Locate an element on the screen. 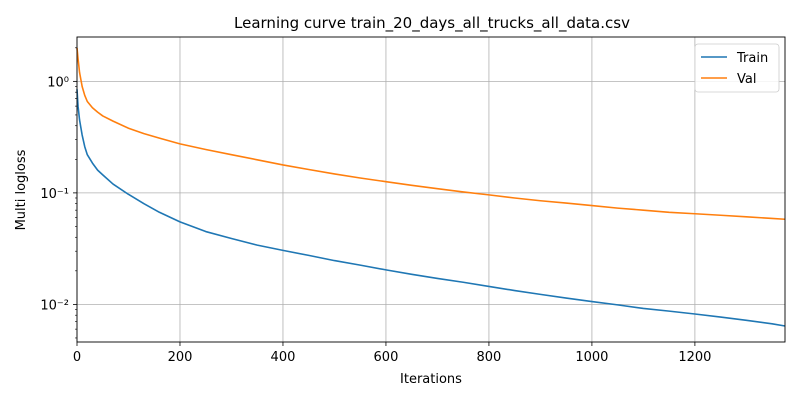 This screenshot has width=800, height=400. x-tick-label: 200 is located at coordinates (180, 357).